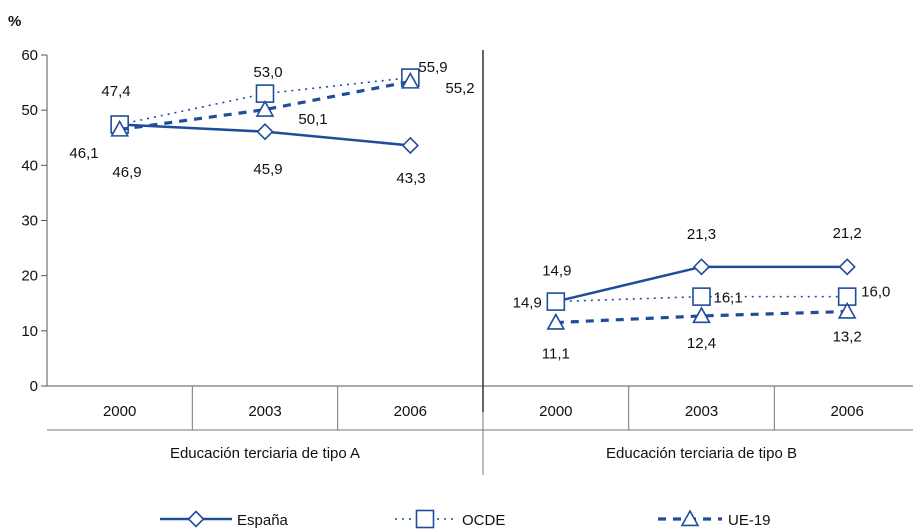 The height and width of the screenshot is (530, 913). What do you see at coordinates (450, 519) in the screenshot?
I see `legend-item: OCDE` at bounding box center [450, 519].